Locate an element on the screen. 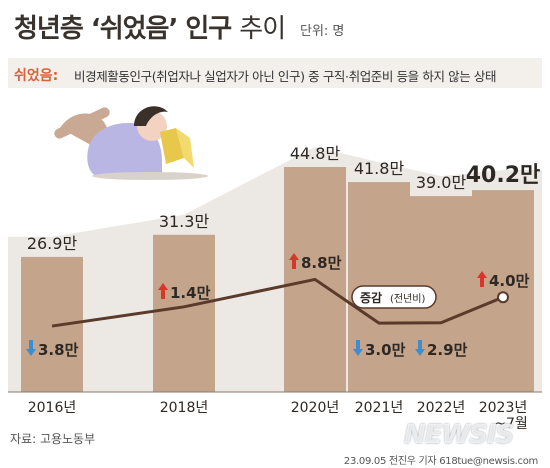 This screenshot has width=550, height=468. source-note: 자료: 고용노동부 is located at coordinates (53, 439).